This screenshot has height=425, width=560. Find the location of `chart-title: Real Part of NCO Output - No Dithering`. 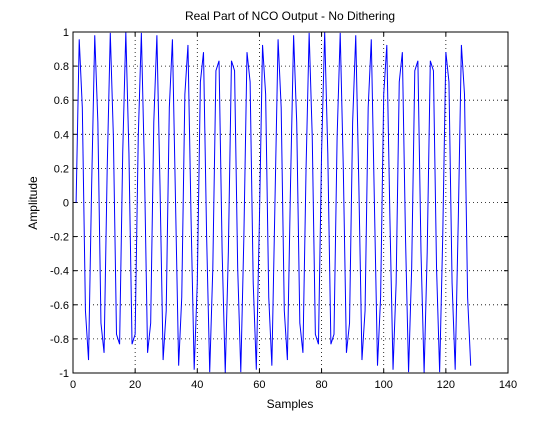

chart-title: Real Part of NCO Output - No Dithering is located at coordinates (290, 16).